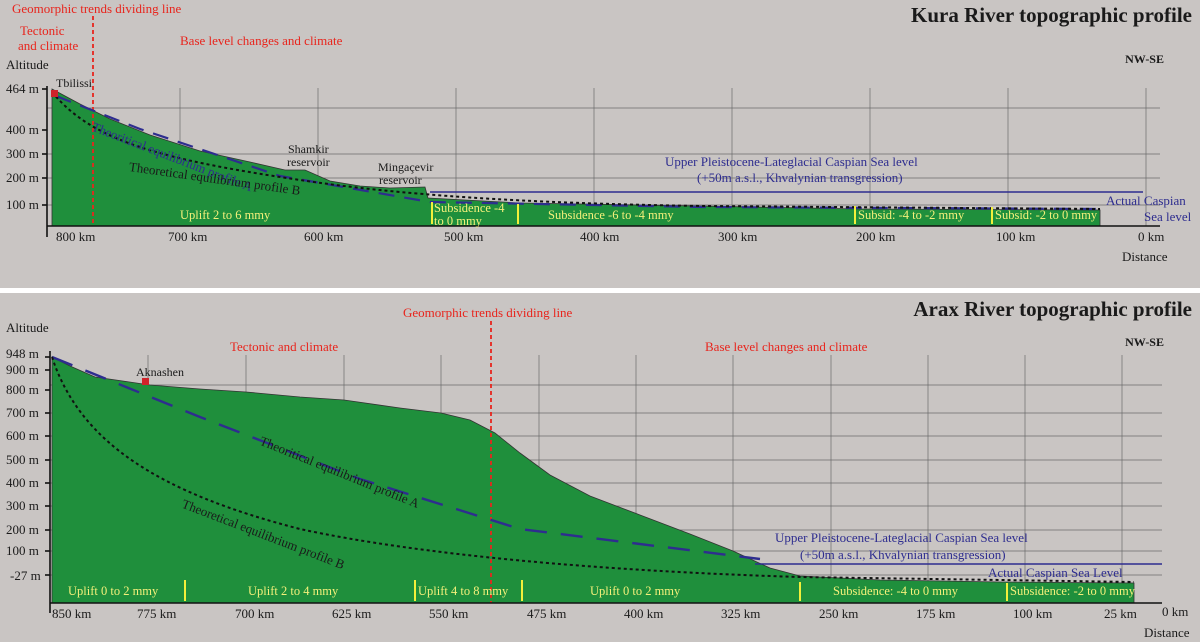  I want to click on kura-x-tick: 100 km, so click(1016, 236).